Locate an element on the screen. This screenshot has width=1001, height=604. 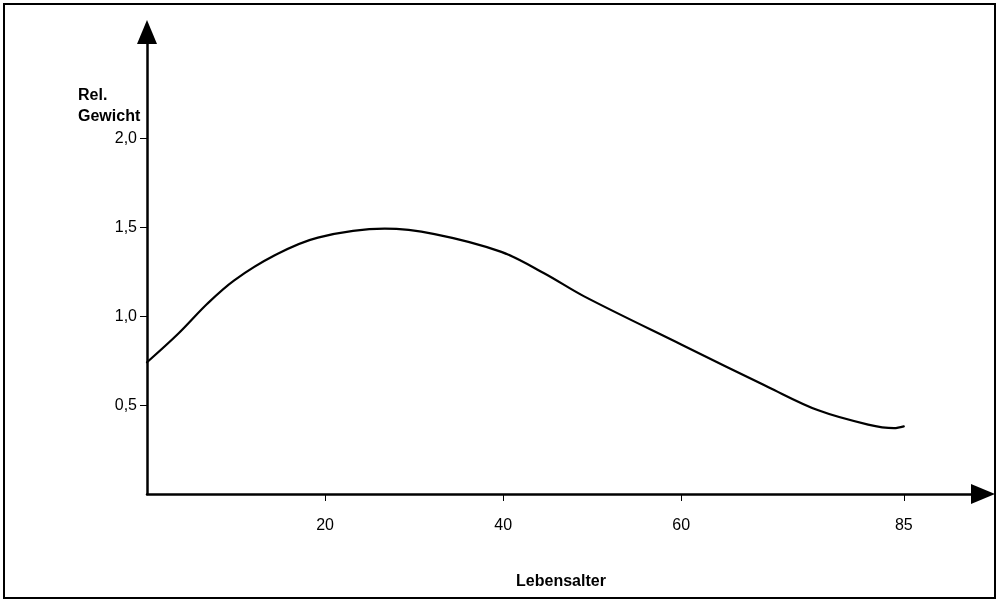
y-tick-label: 1,5 is located at coordinates (126, 227).